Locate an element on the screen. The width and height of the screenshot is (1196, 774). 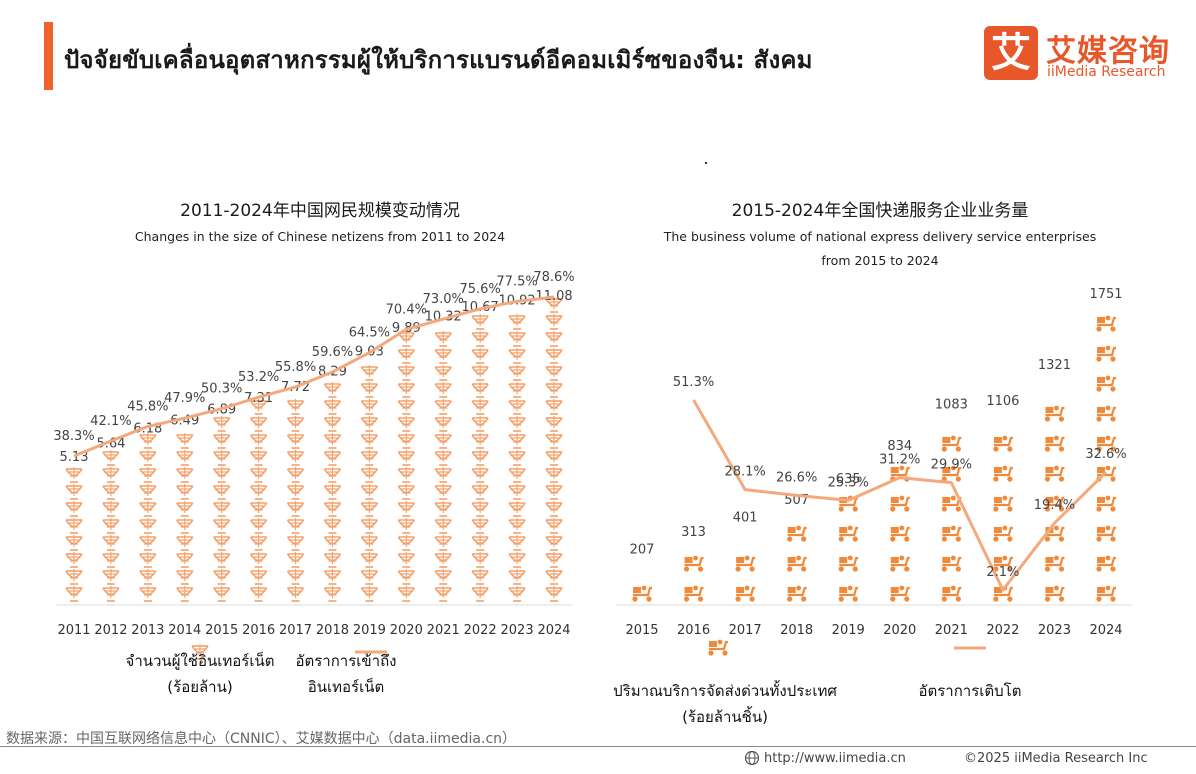
x-tick-label: 2013 is located at coordinates (147, 630).